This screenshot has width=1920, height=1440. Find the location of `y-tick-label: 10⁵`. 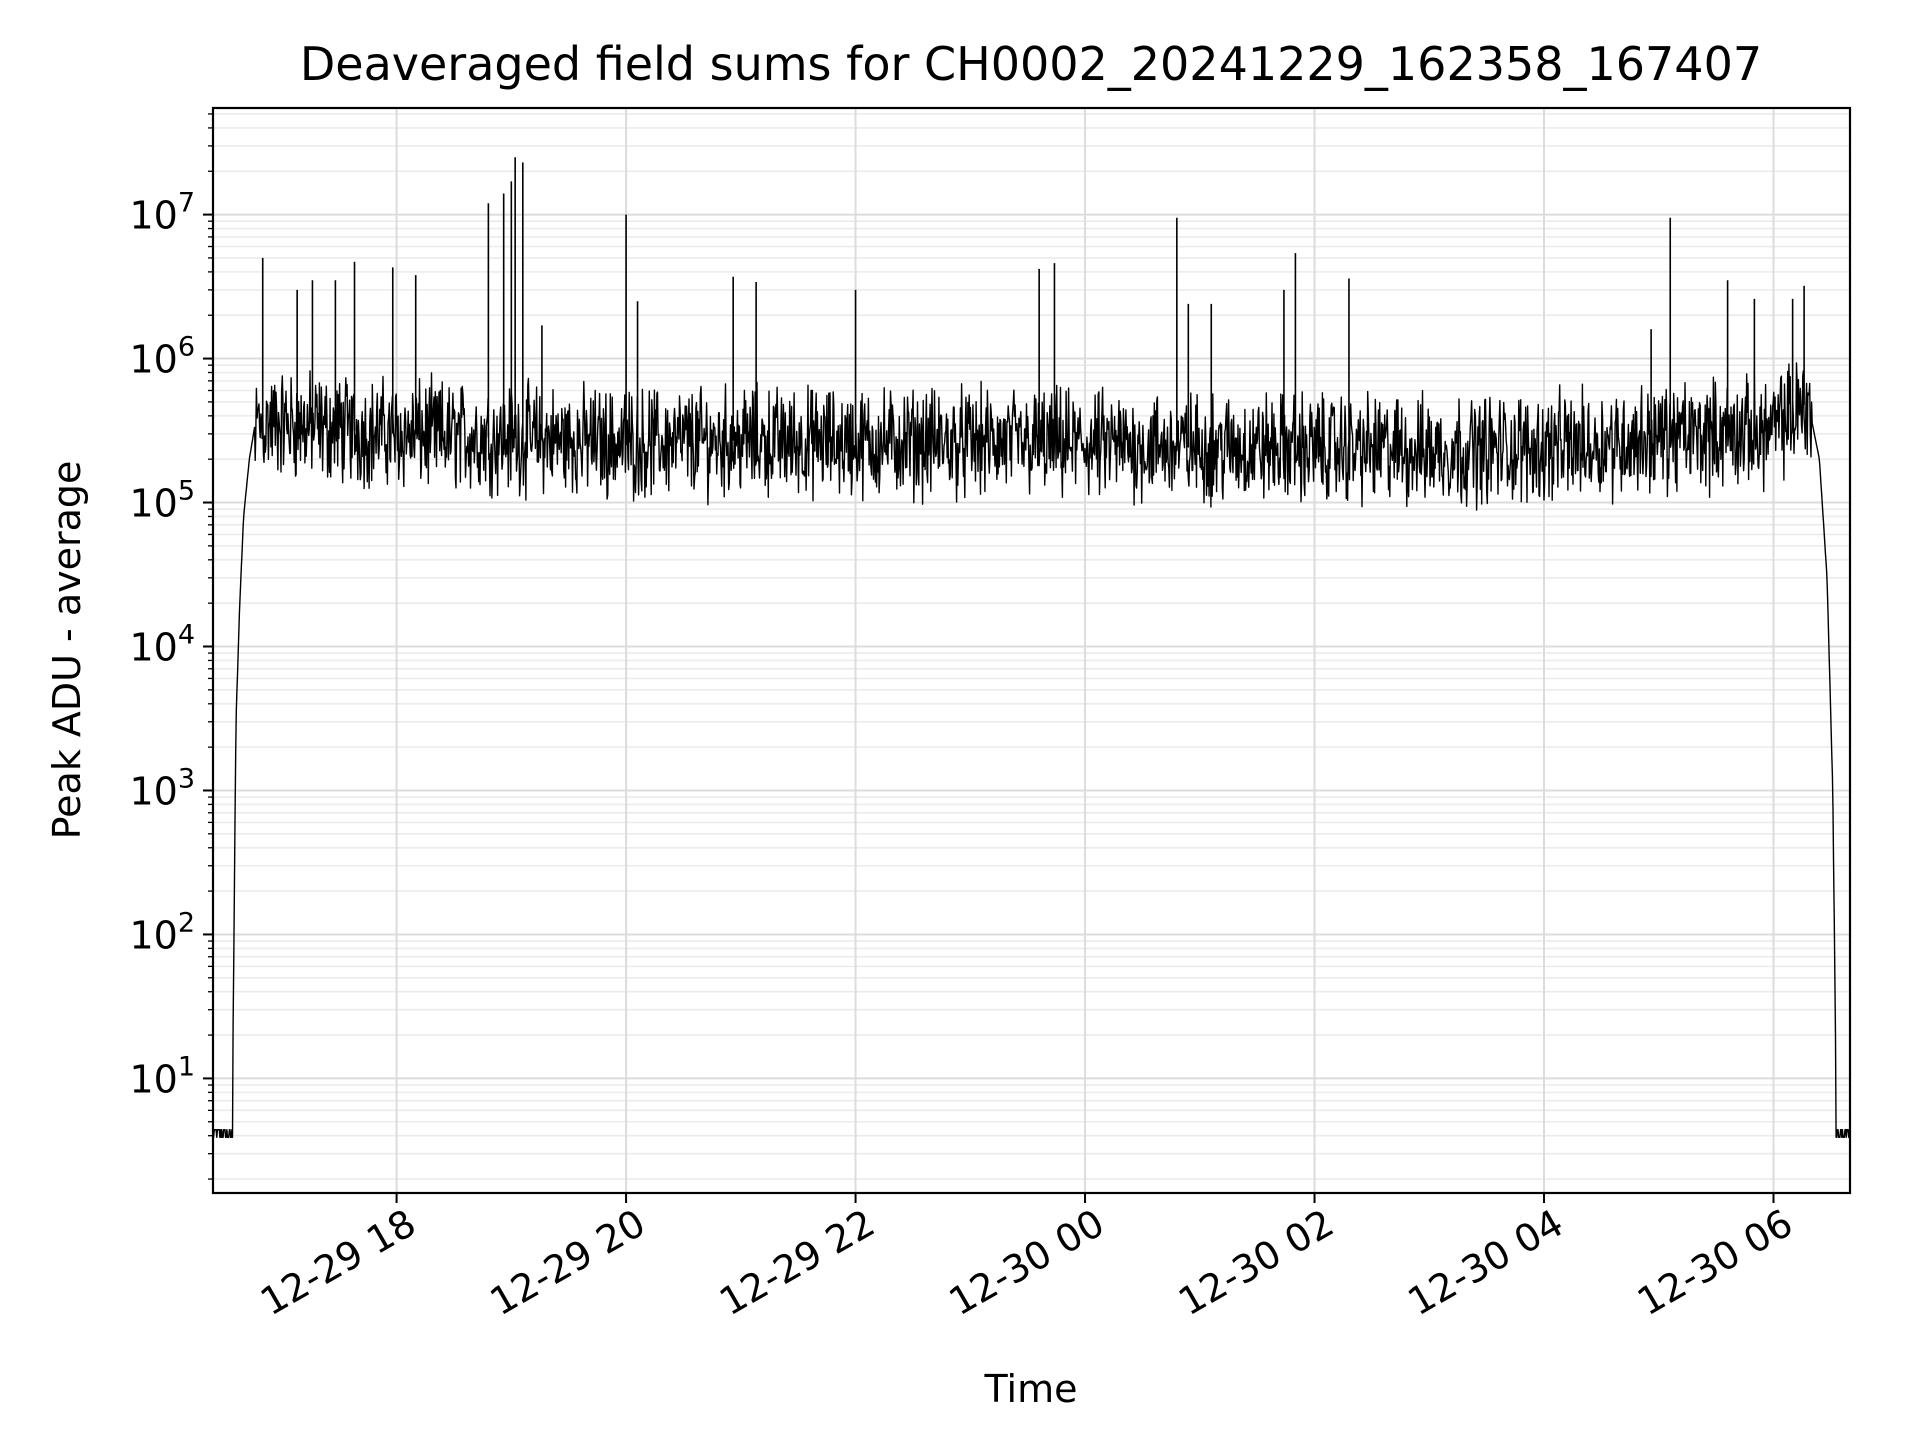

y-tick-label: 10⁵ is located at coordinates (162, 501).